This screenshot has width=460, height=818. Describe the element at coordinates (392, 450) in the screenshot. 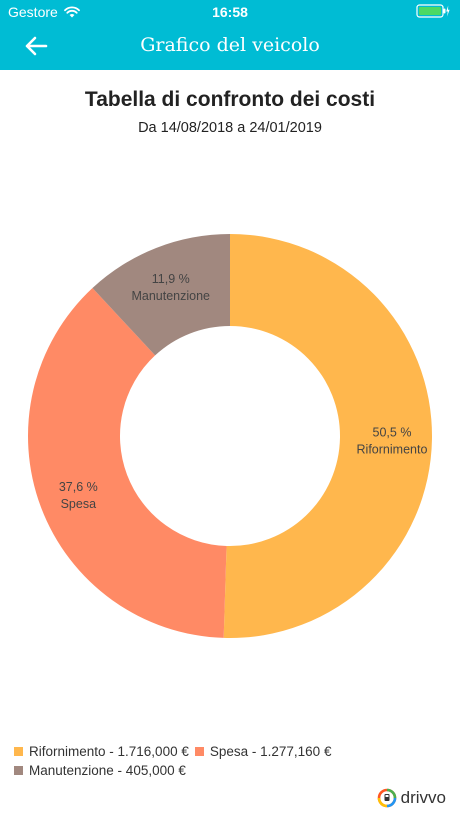

I see `slice-label-rifornimento: Rifornimento` at that location.